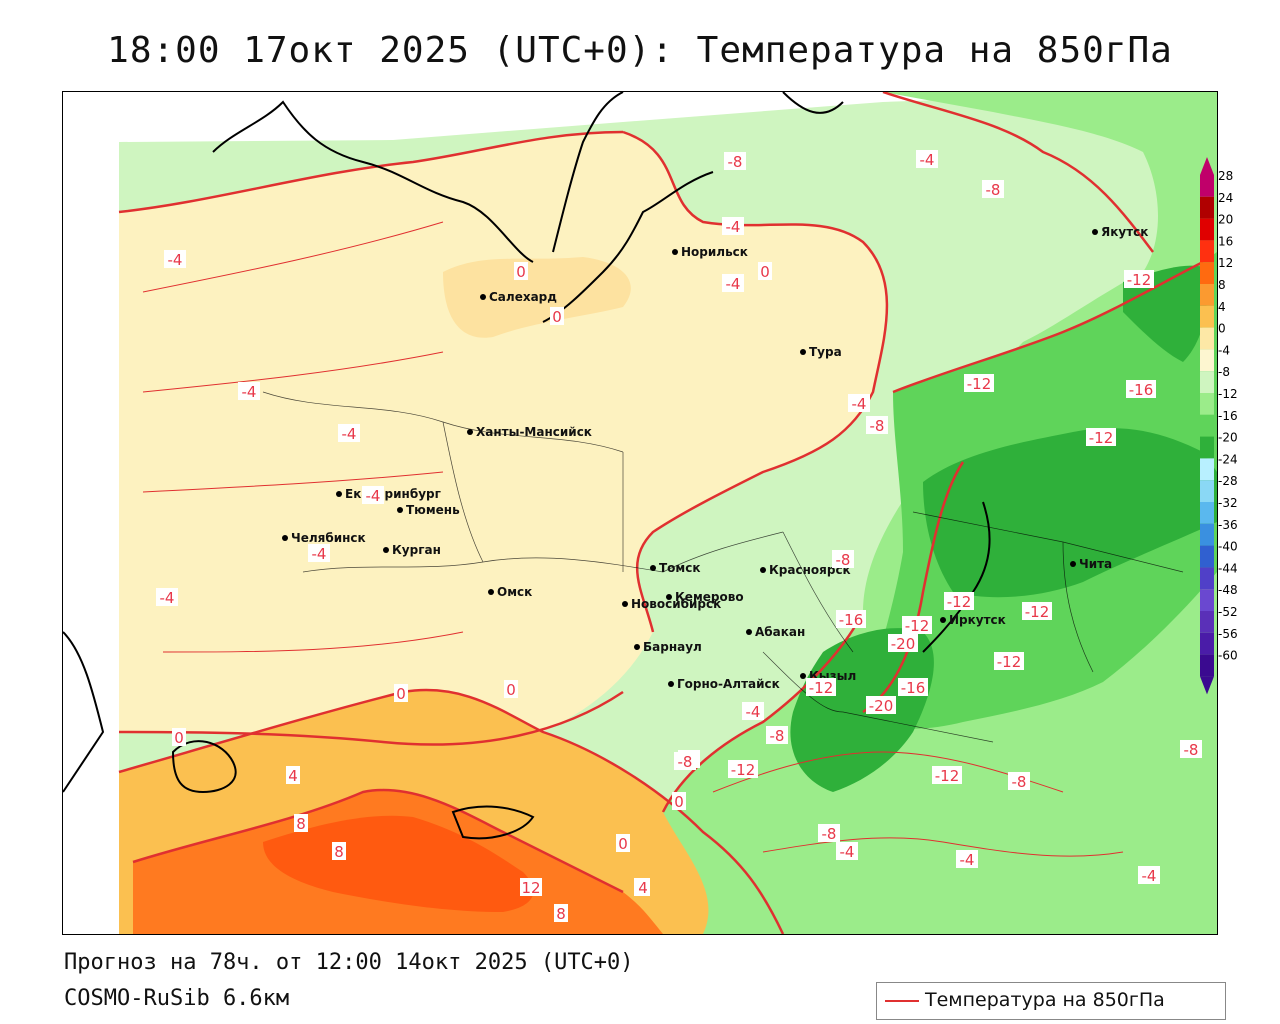 The image size is (1280, 1024). I want to click on isoline-value: 12, so click(530, 888).